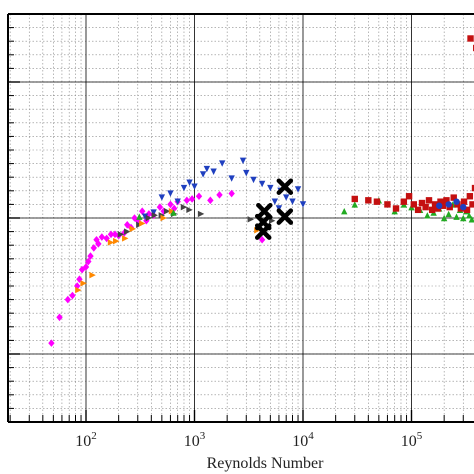 This screenshot has width=474, height=474. I want to click on x-axis-title: Reynolds Number, so click(266, 463).